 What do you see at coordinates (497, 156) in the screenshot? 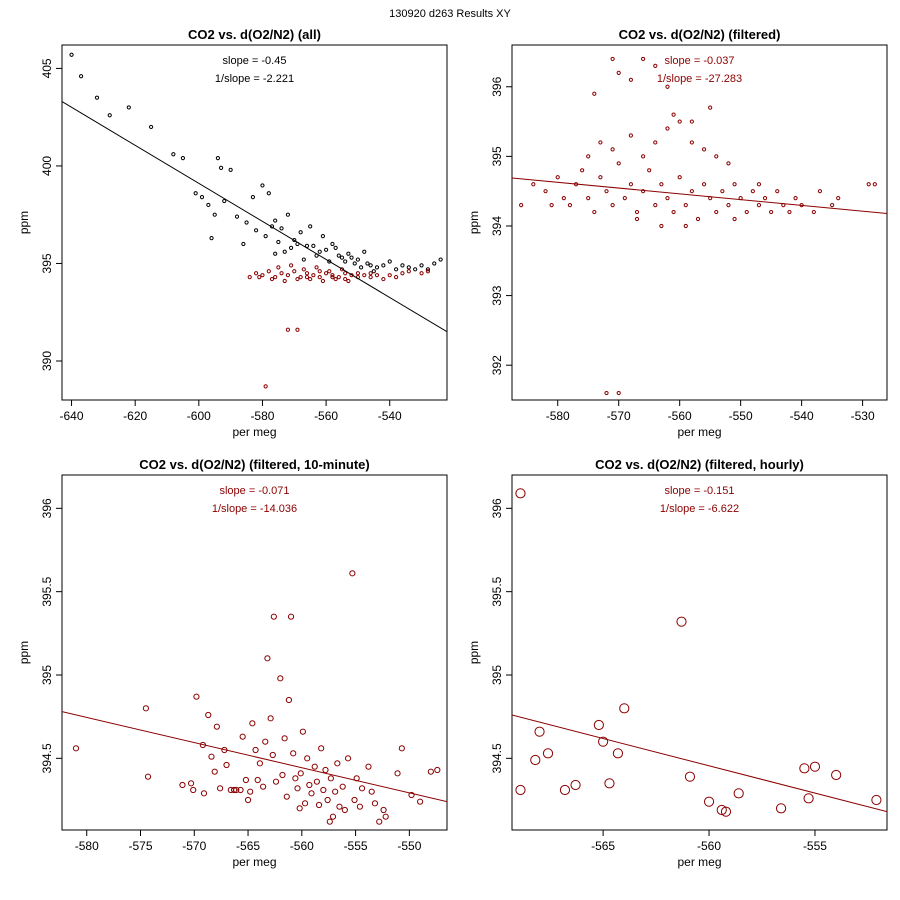
I see `y-tick-label: 395` at bounding box center [497, 156].